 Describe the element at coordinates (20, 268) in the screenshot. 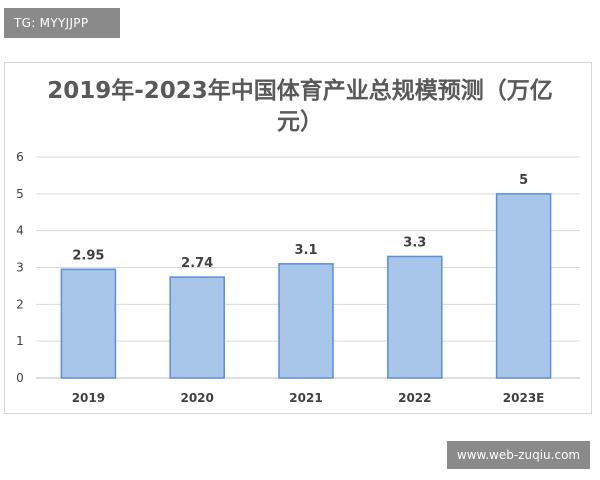

I see `y-tick-label: 3` at that location.